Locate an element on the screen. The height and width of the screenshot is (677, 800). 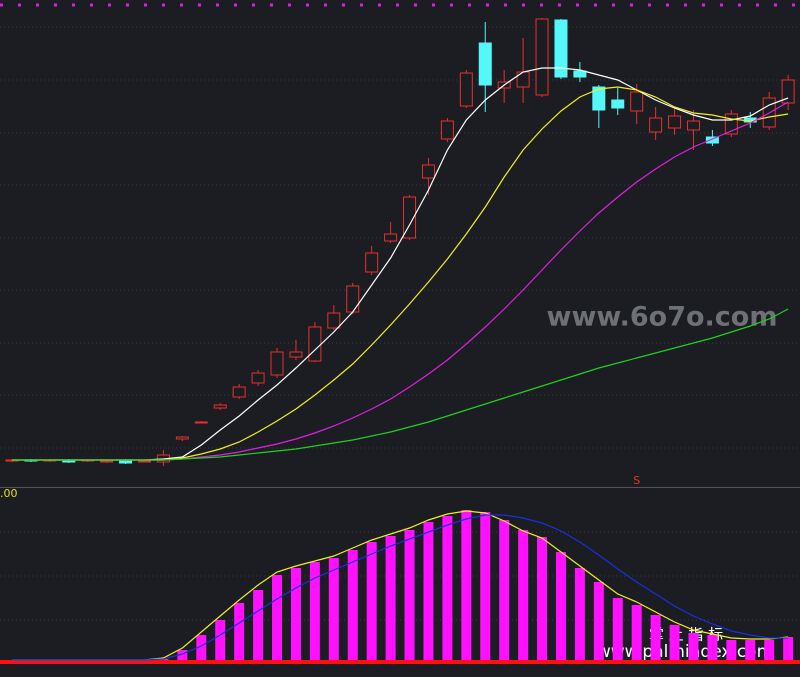
signal-label: S is located at coordinates (636, 480).